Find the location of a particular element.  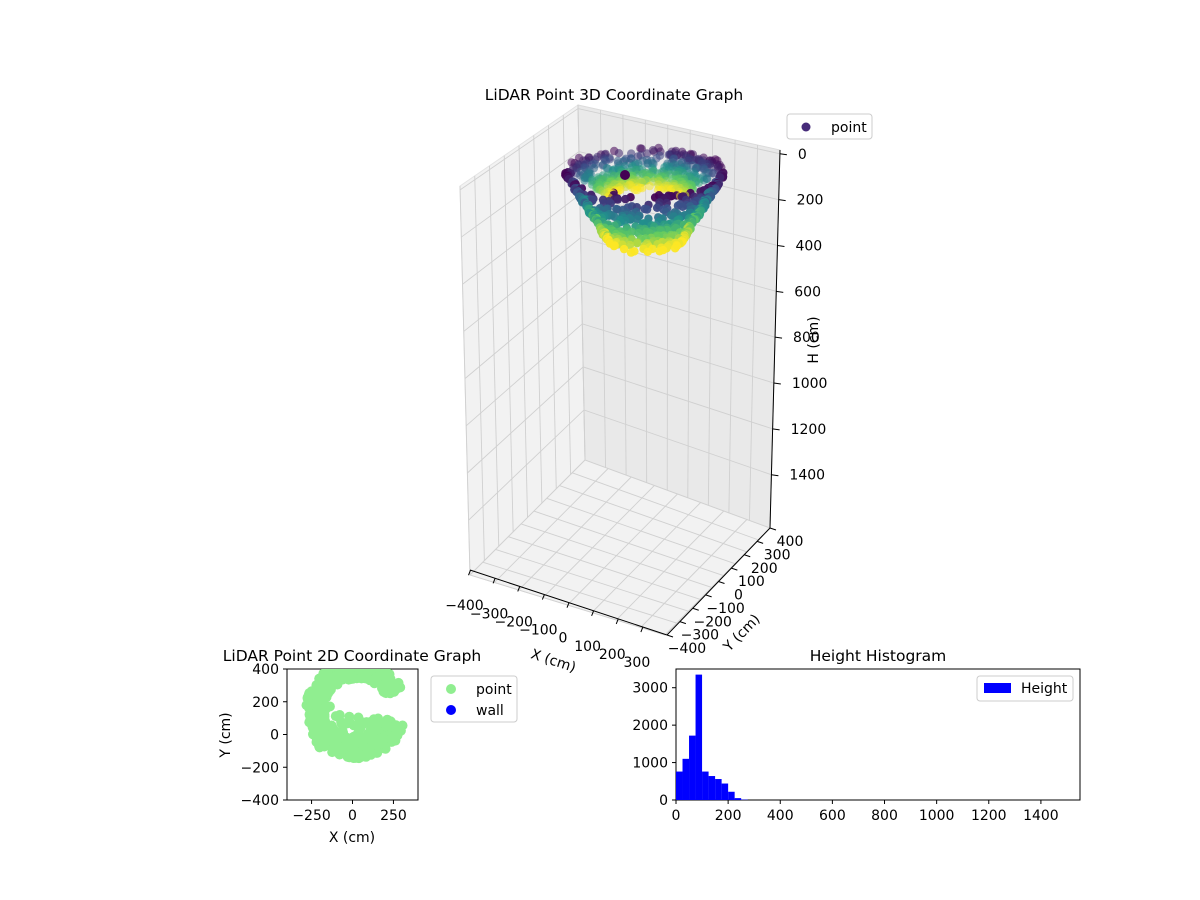

y-tick-label-2d: 400 is located at coordinates (265, 670).